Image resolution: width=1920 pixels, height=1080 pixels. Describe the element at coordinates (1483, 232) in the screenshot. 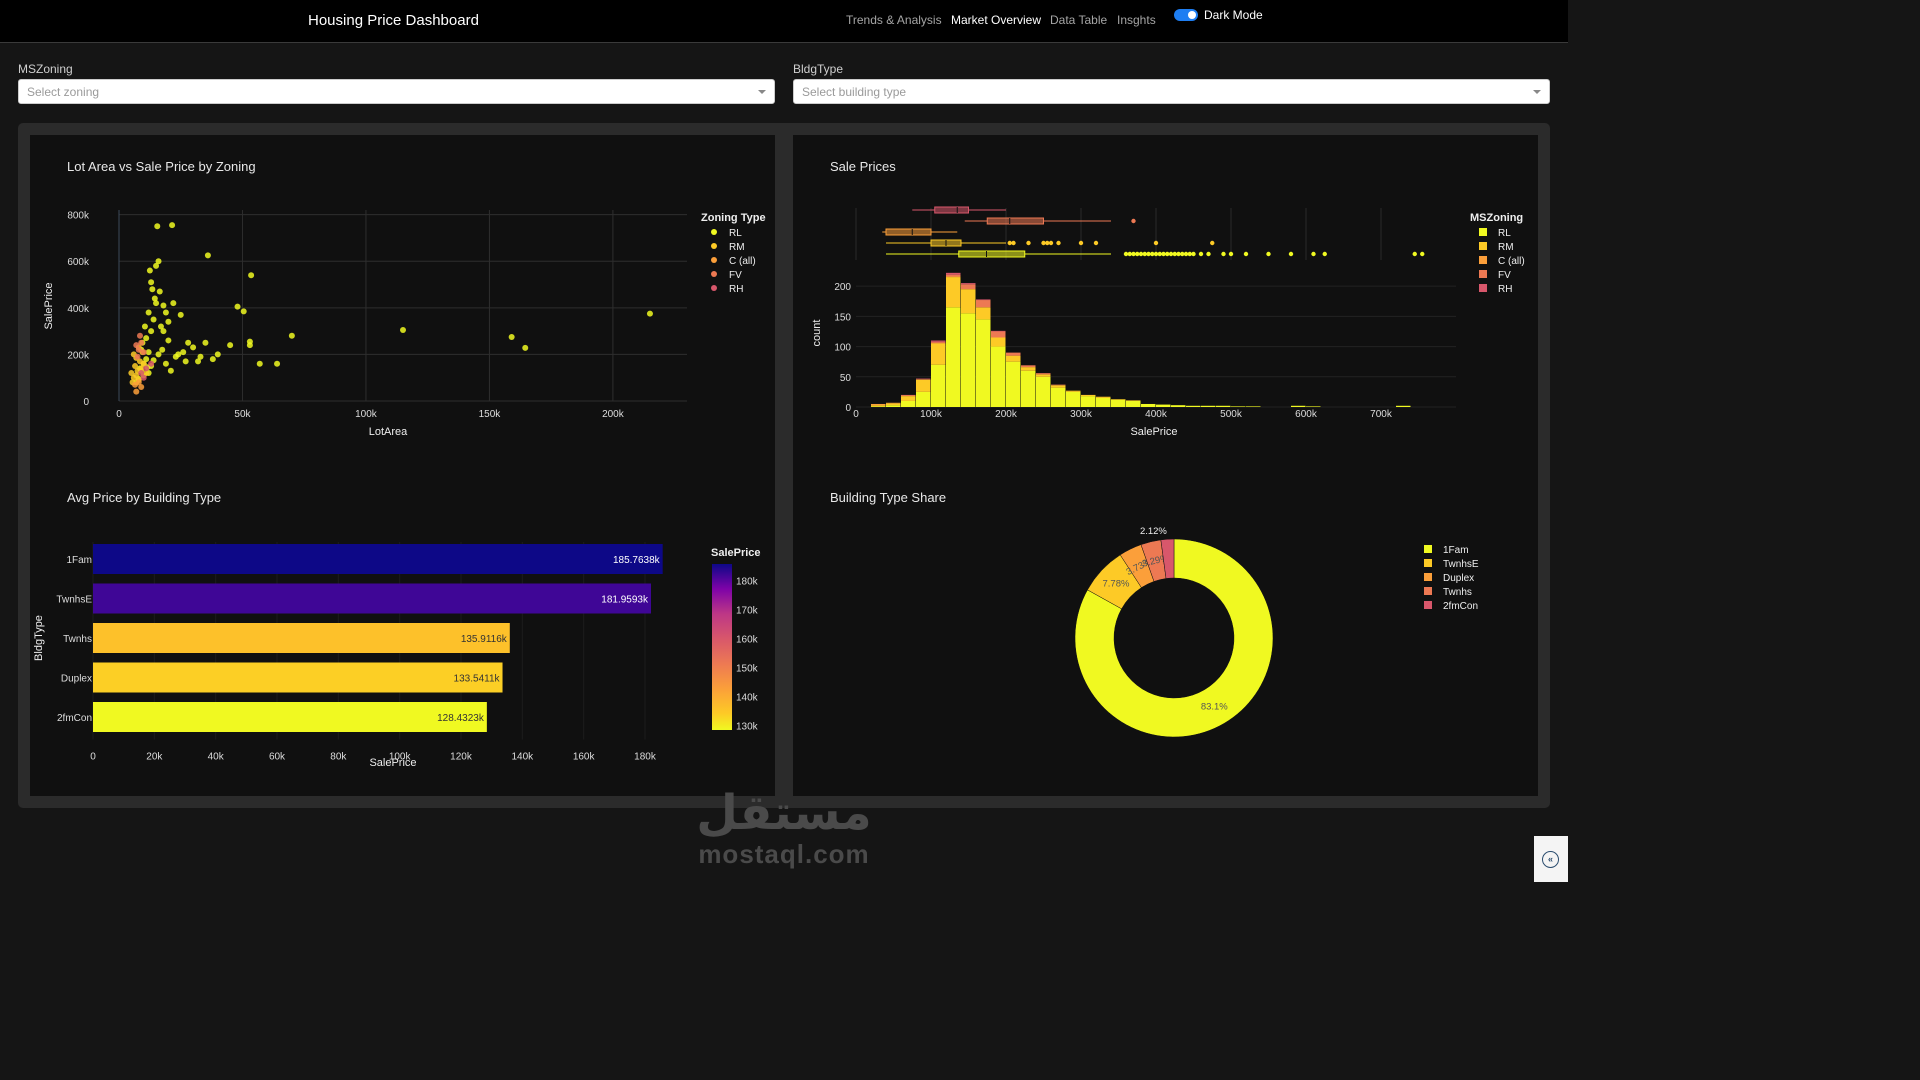

I see `legend-marker-RL` at that location.